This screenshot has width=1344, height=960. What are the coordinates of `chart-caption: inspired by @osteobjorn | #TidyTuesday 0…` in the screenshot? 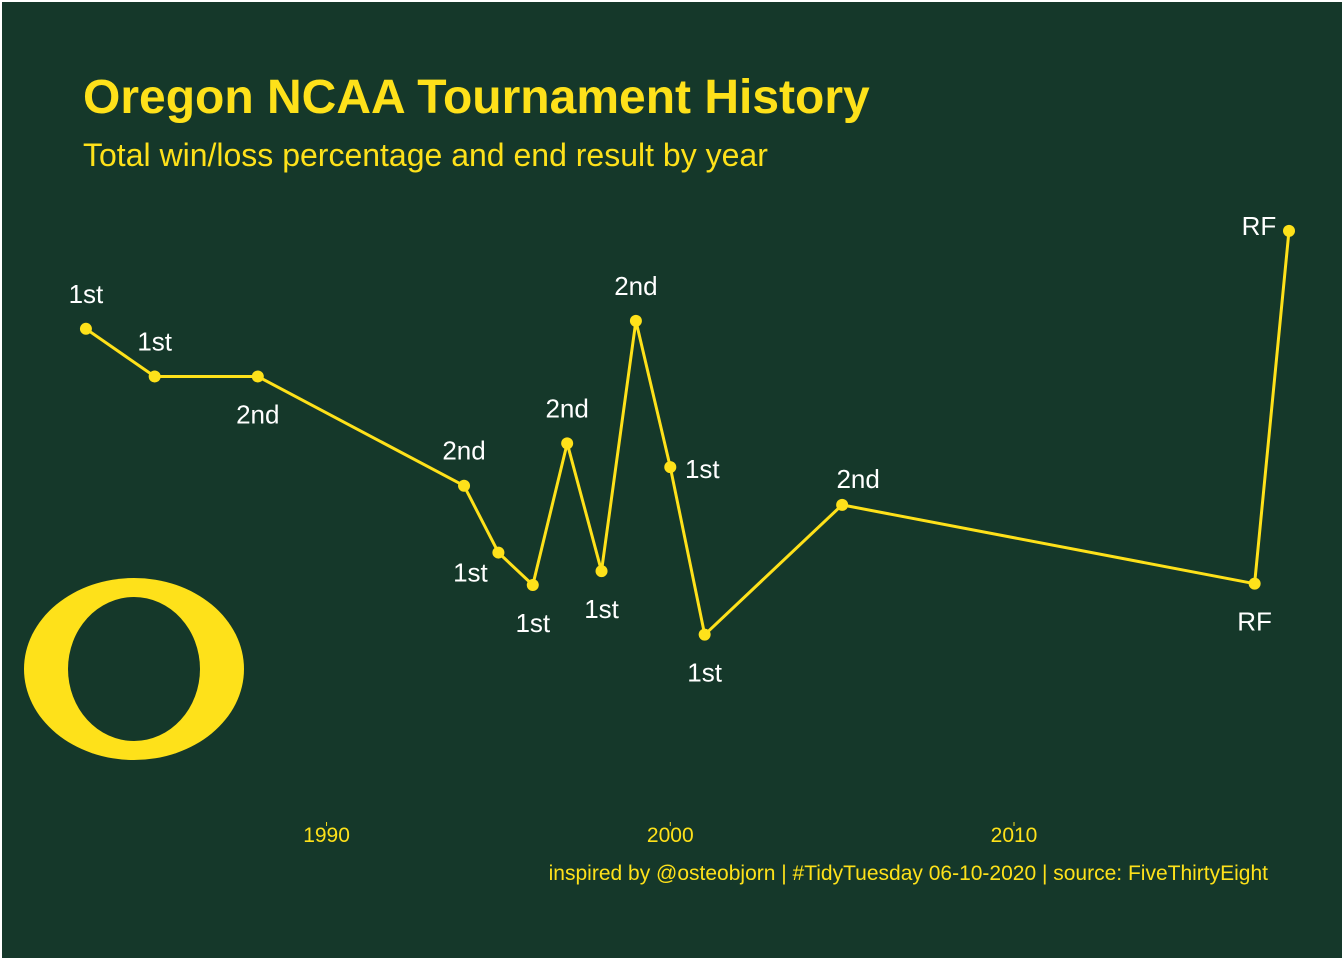 It's located at (909, 873).